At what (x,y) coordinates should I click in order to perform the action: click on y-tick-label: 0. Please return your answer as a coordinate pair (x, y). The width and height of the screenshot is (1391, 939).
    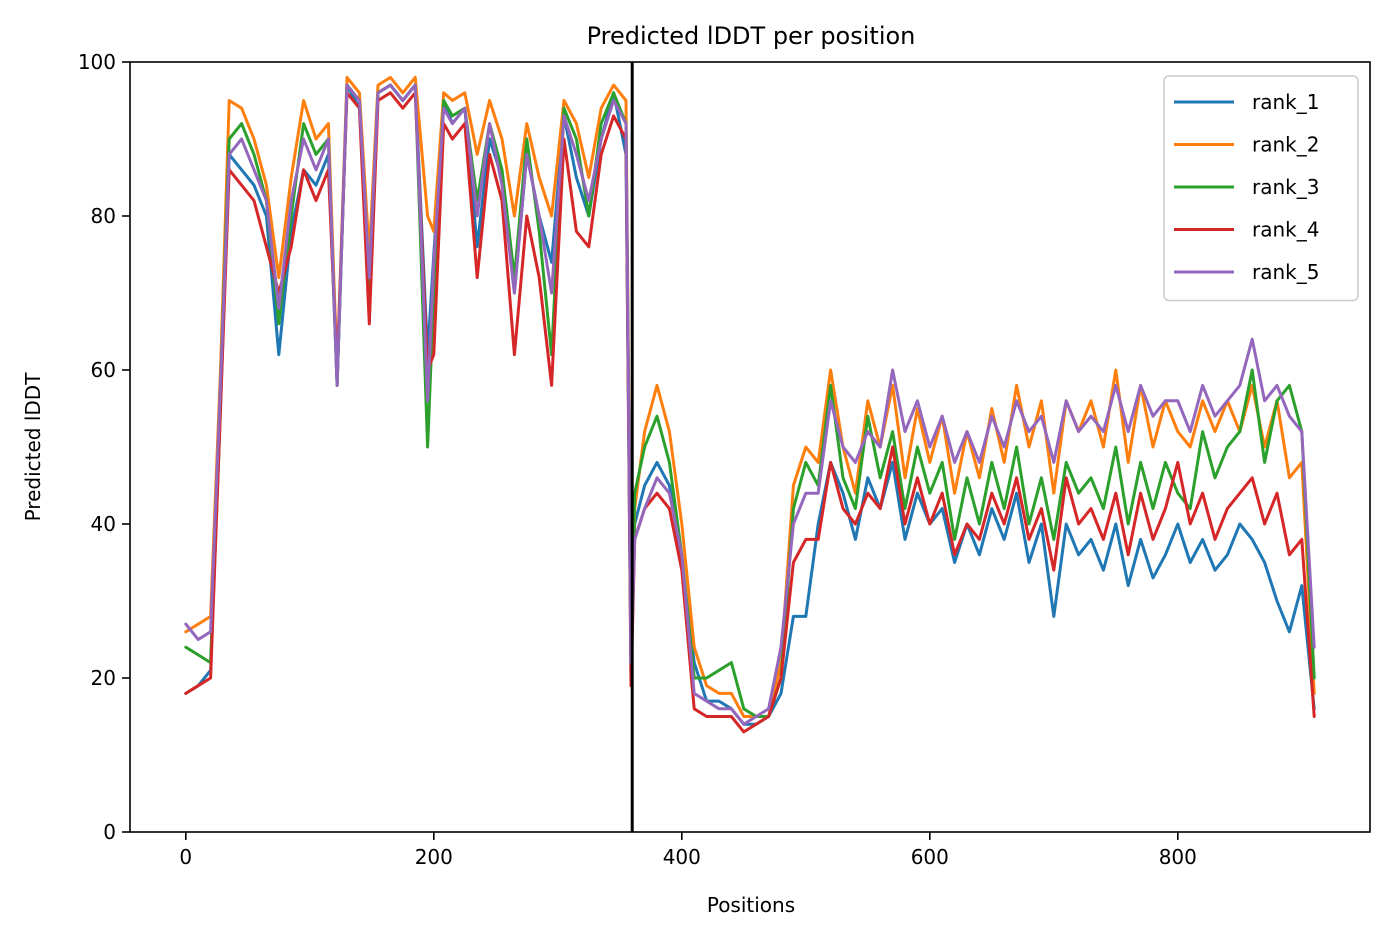
    Looking at the image, I should click on (109, 832).